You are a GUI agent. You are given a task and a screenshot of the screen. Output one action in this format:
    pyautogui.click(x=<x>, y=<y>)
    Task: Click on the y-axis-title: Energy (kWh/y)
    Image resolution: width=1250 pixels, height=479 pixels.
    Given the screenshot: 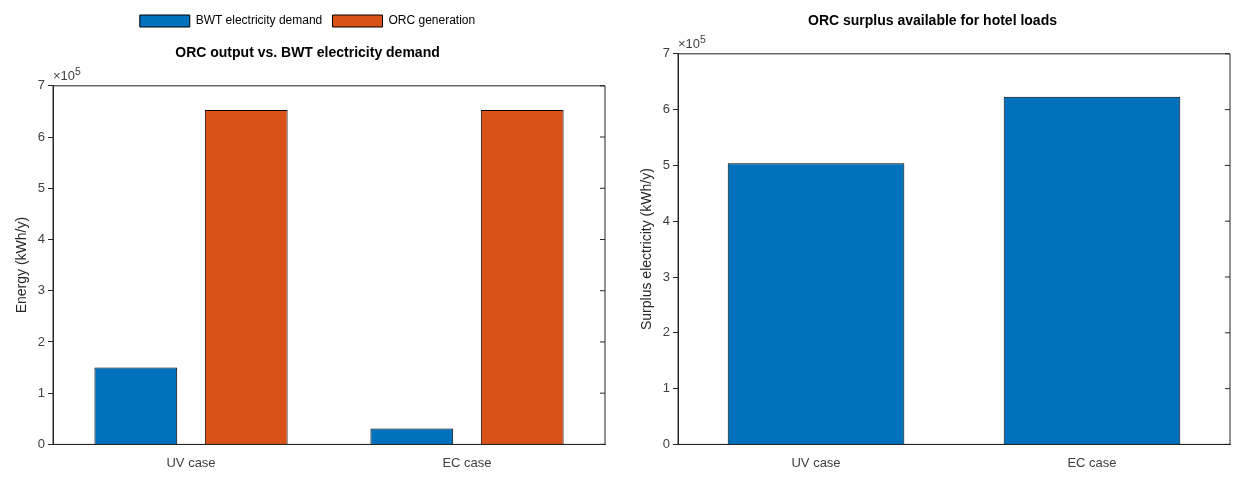 What is the action you would take?
    pyautogui.click(x=21, y=265)
    